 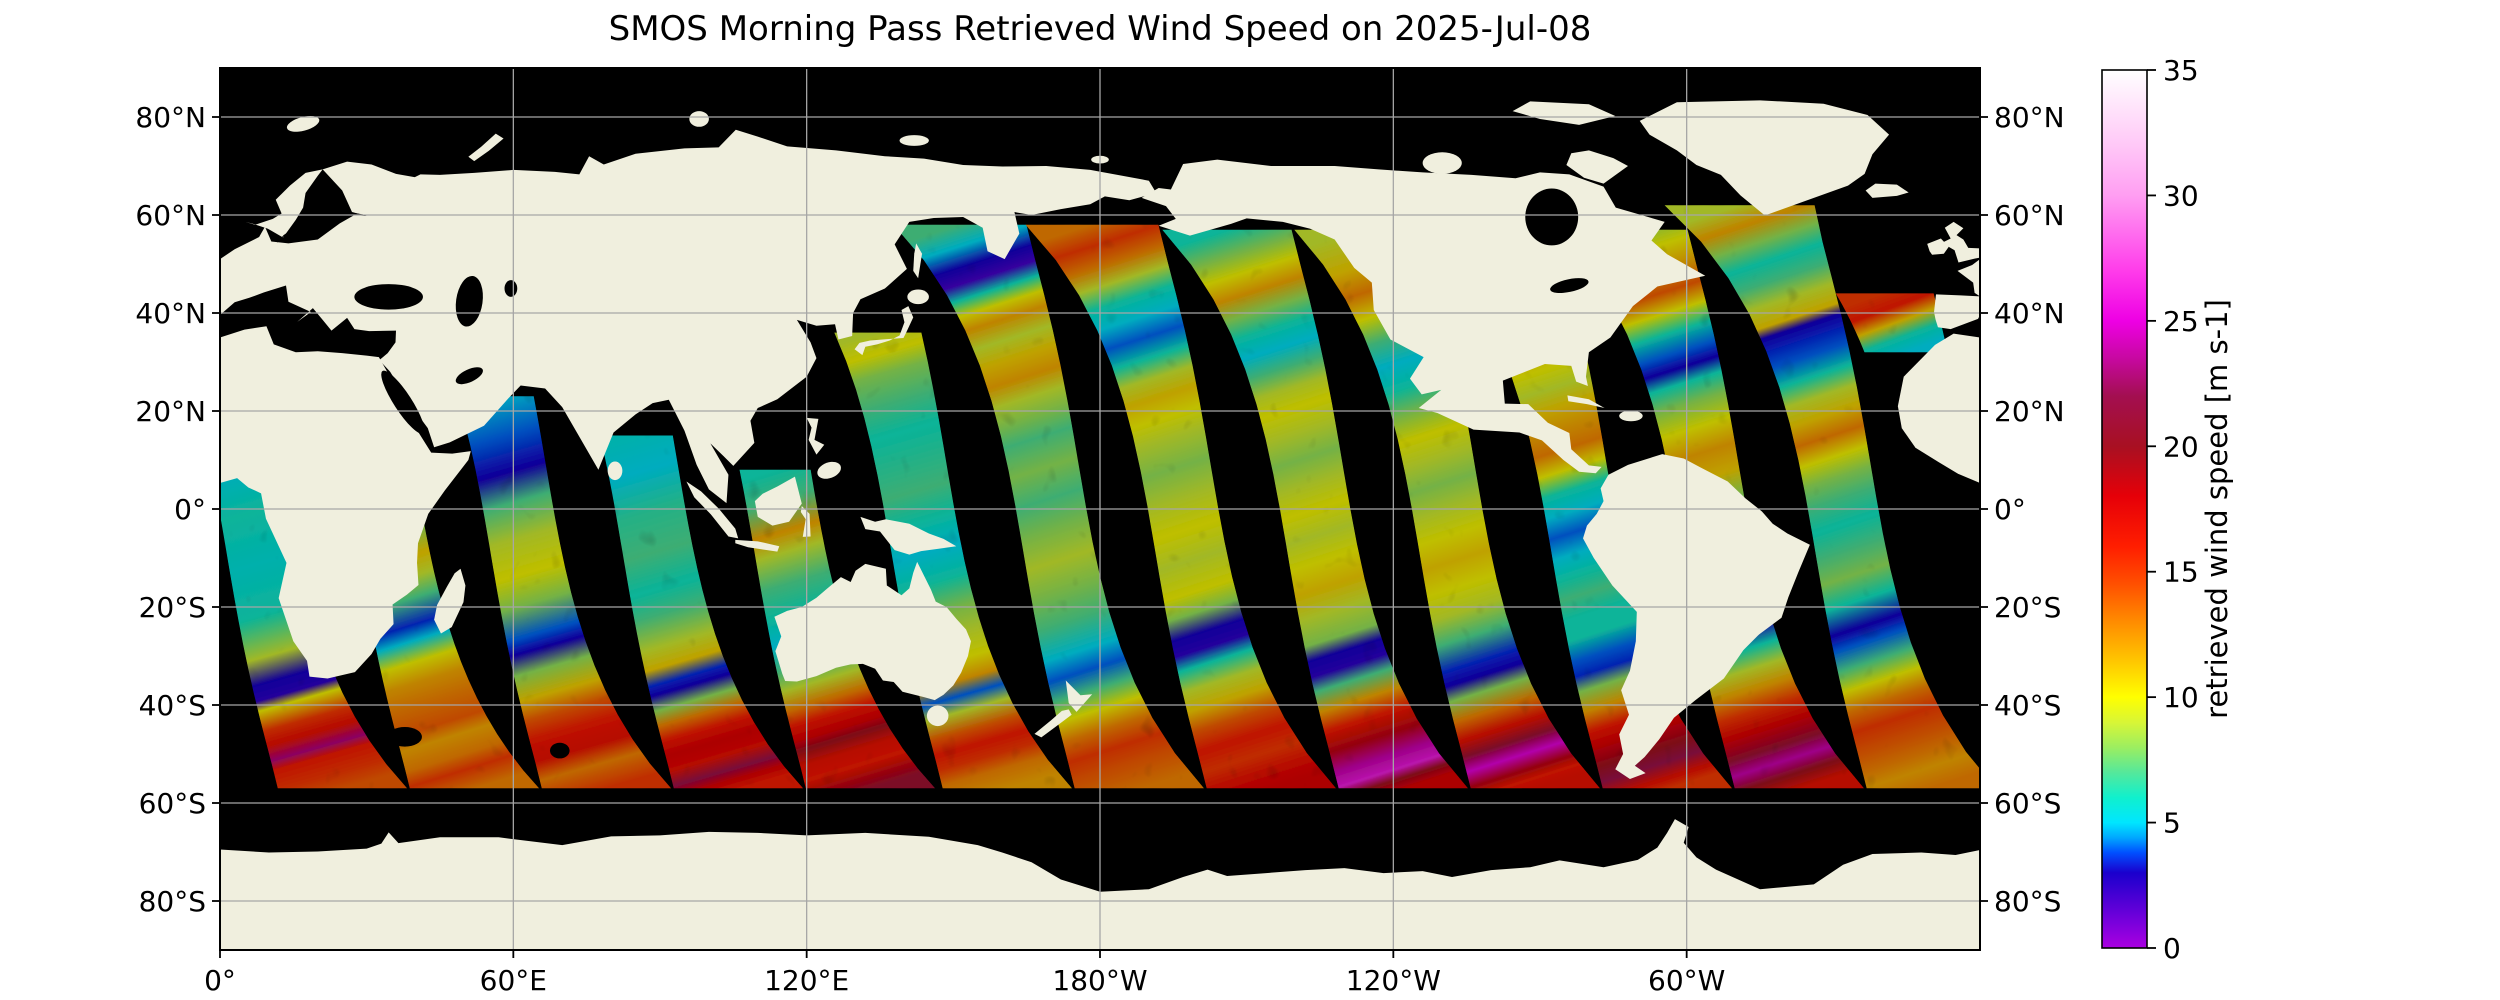 I want to click on lakes-layer, so click(x=932, y=311).